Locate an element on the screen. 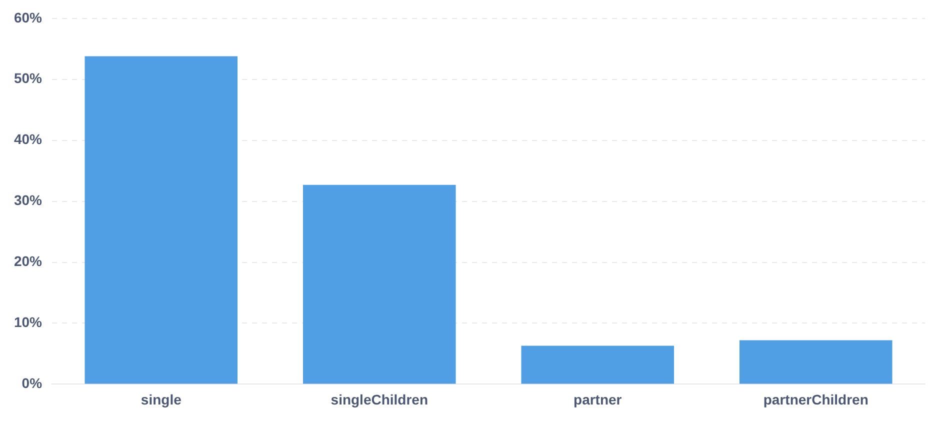 This screenshot has width=935, height=421. y-tick-label: 60% is located at coordinates (28, 17).